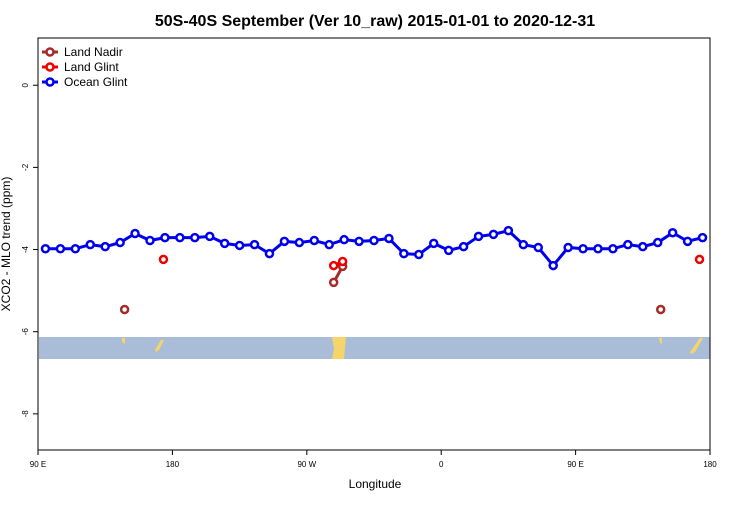  I want to click on legend-label: Land Glint, so click(91, 67).